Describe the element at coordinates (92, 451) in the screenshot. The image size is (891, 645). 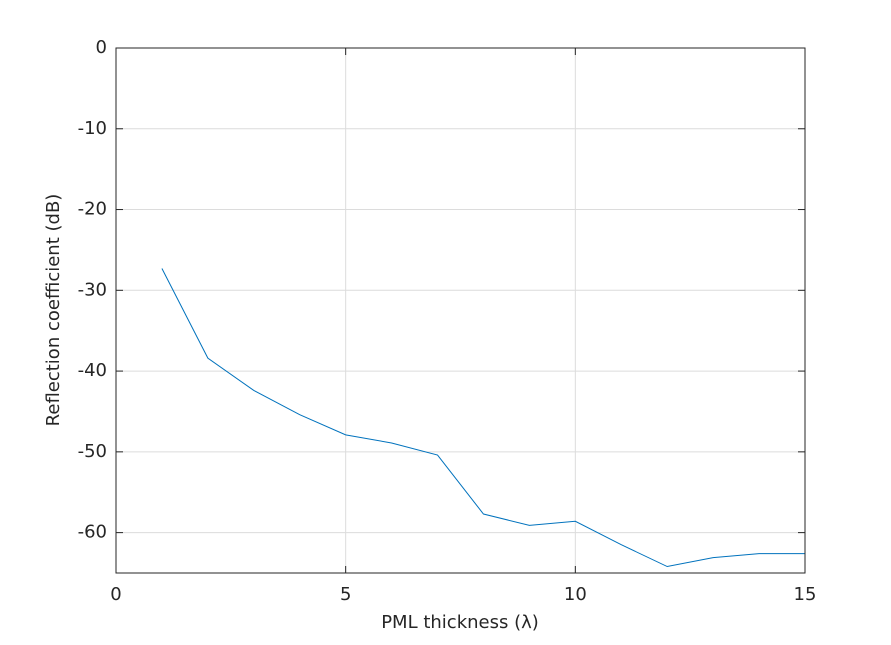
I see `y-tick-label: -50` at that location.